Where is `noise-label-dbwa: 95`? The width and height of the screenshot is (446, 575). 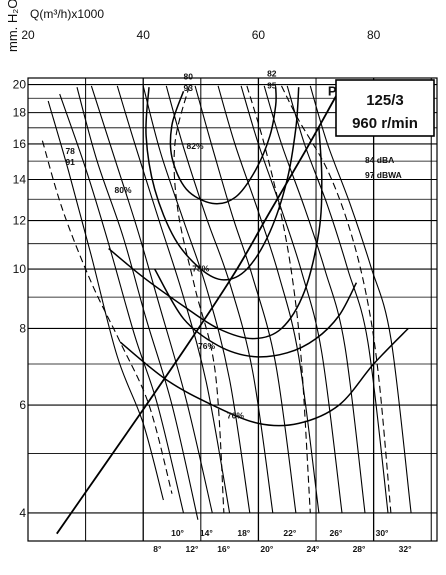
noise-label-dbwa: 95 is located at coordinates (272, 86).